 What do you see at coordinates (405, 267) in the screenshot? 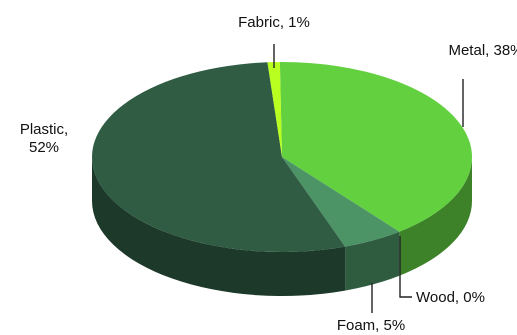
I see `leader-wood` at bounding box center [405, 267].